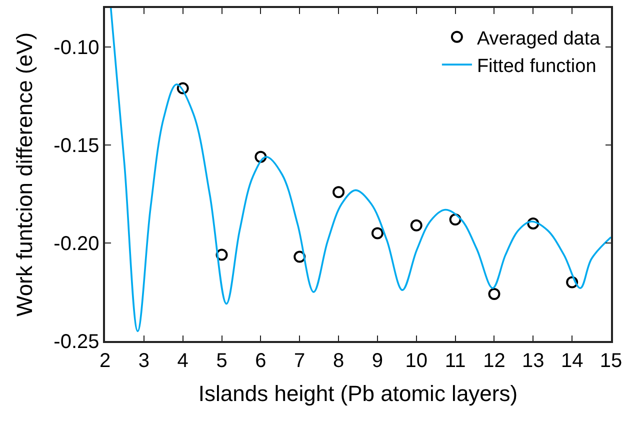  What do you see at coordinates (378, 361) in the screenshot?
I see `x-tick-label: 9` at bounding box center [378, 361].